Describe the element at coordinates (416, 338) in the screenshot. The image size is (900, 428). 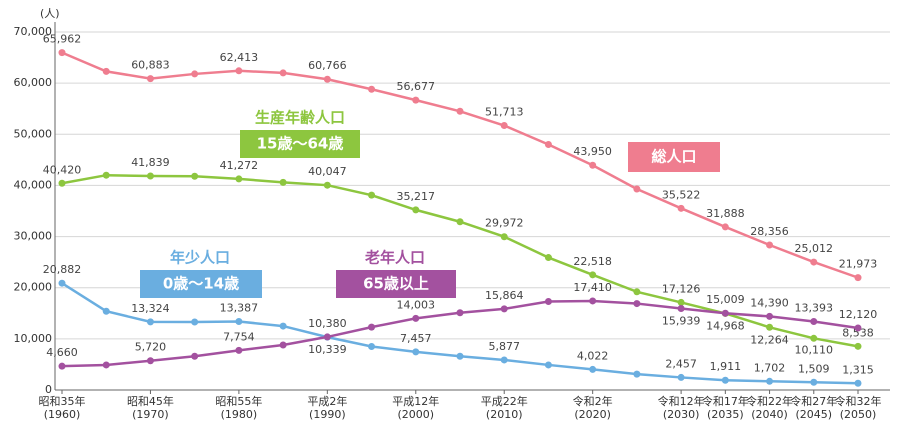
I see `value-label: 7,457` at that location.